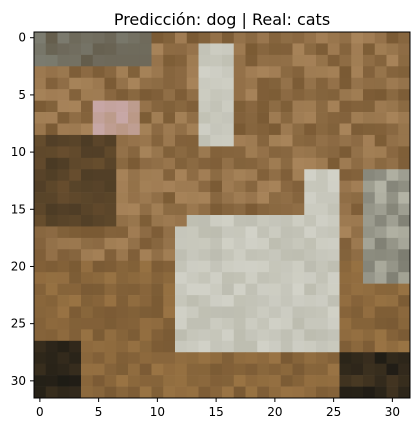 This screenshot has width=416, height=436. What do you see at coordinates (22, 95) in the screenshot?
I see `y-tick-label: 5` at bounding box center [22, 95].